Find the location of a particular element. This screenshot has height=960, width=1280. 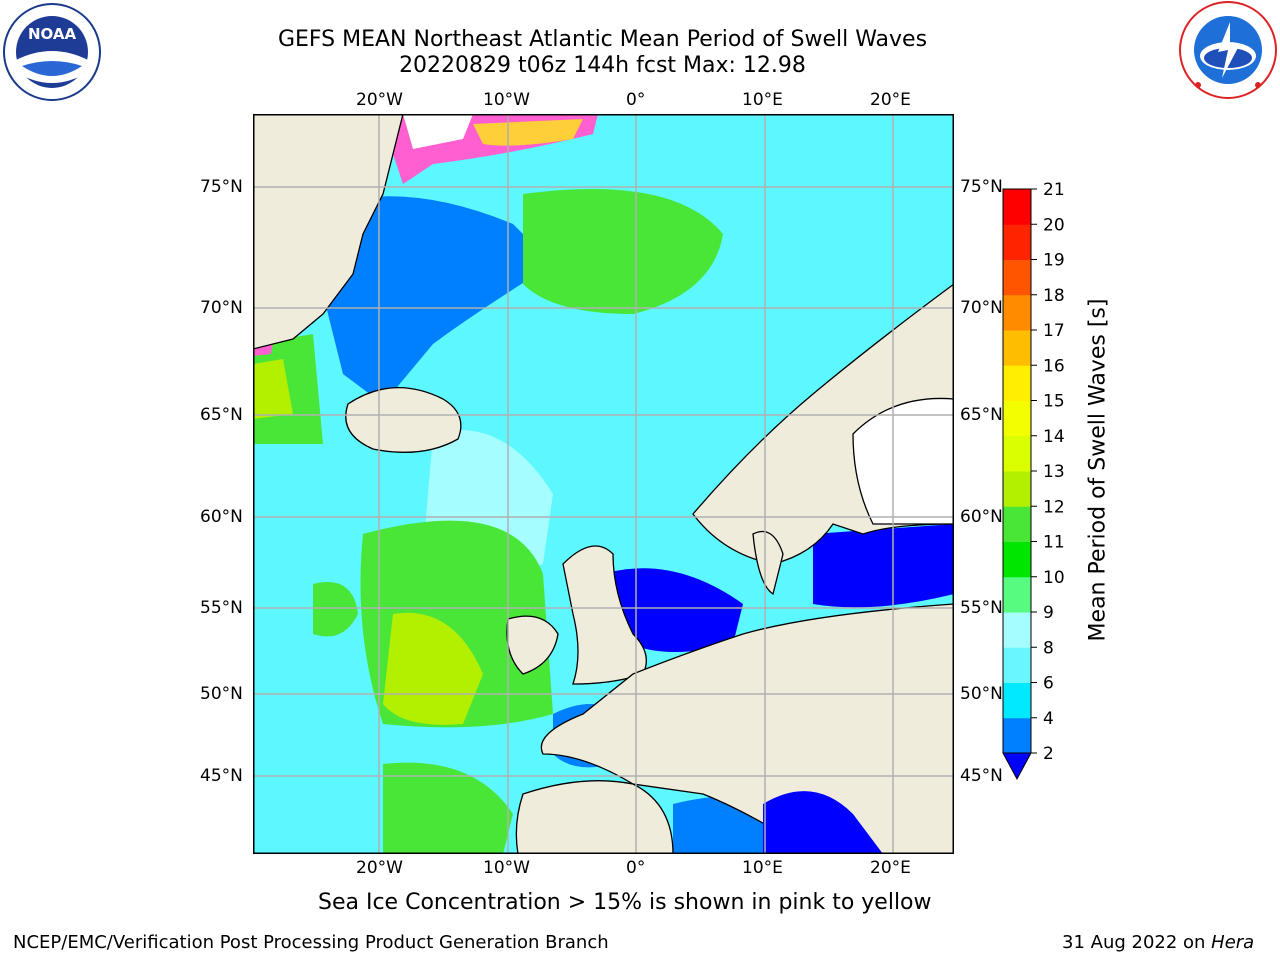

iceland-land is located at coordinates (403, 419).